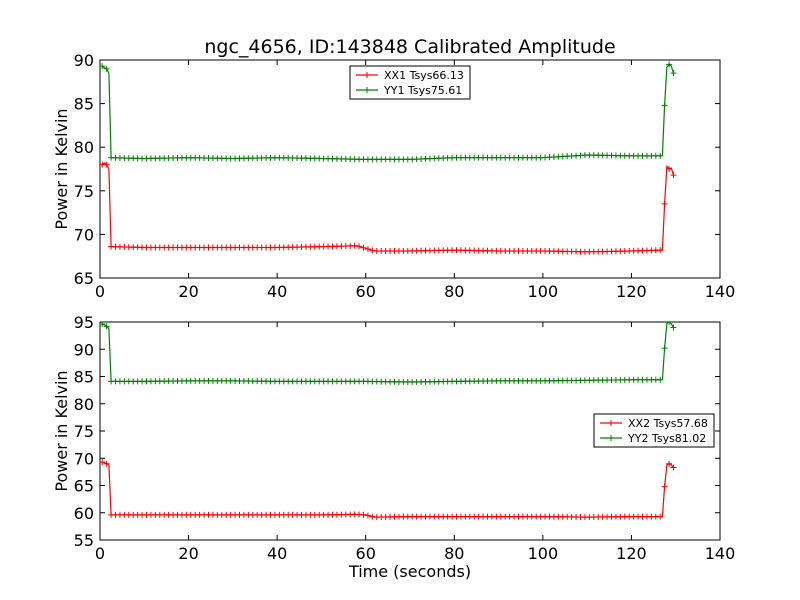 Image resolution: width=800 pixels, height=600 pixels. I want to click on legend-label: XX1 Tsys66.13, so click(424, 75).